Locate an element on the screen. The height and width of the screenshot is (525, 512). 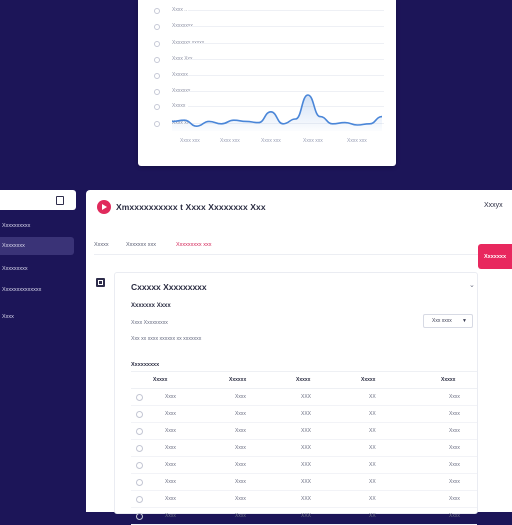
chart-line is located at coordinates (277, 111).